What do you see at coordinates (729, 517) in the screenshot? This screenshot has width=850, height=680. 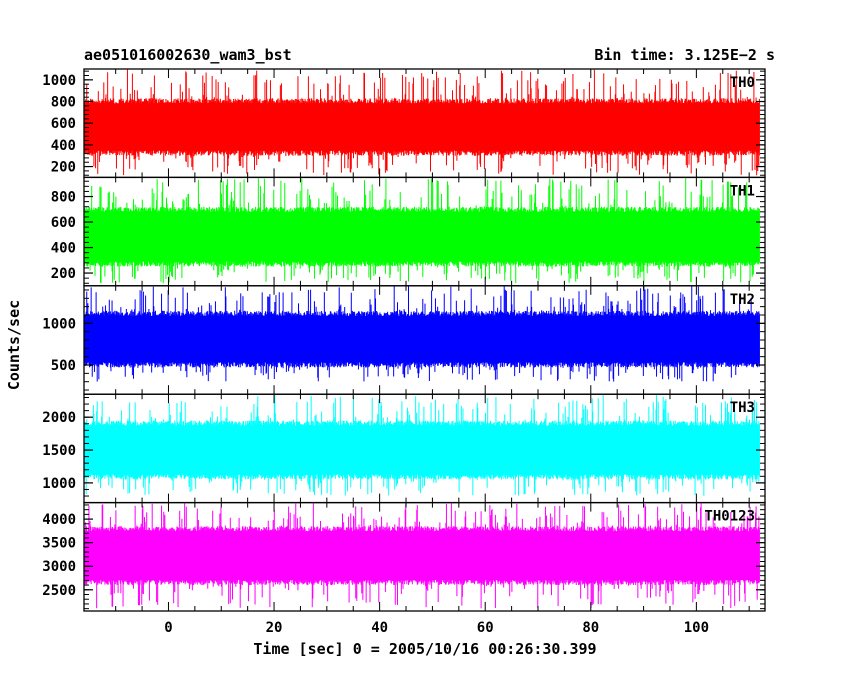 I see `panel-label-th0123: TH0123` at bounding box center [729, 517].